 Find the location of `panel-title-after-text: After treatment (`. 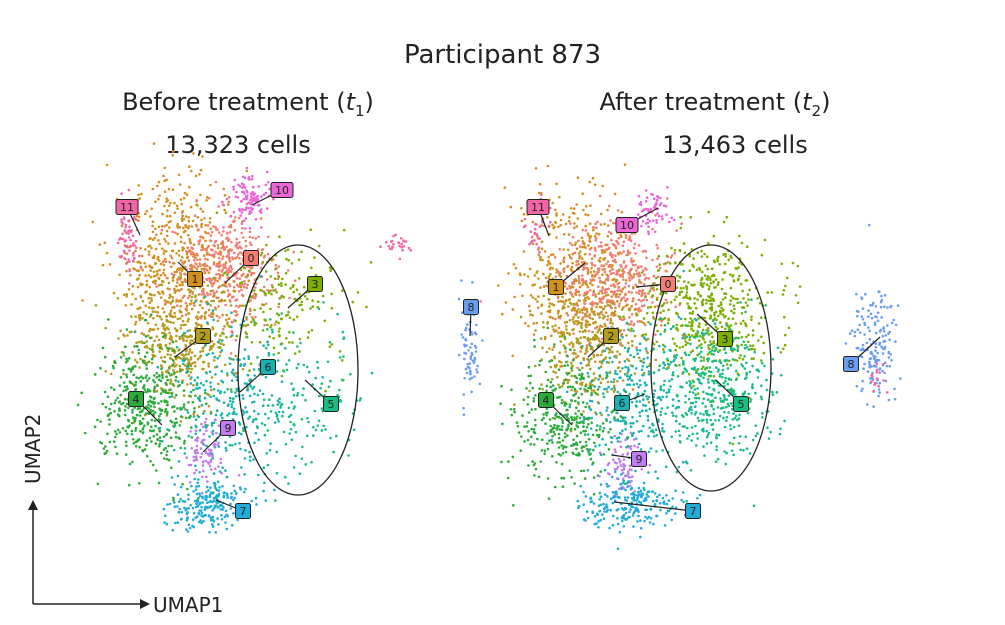

panel-title-after-text: After treatment ( is located at coordinates (701, 102).